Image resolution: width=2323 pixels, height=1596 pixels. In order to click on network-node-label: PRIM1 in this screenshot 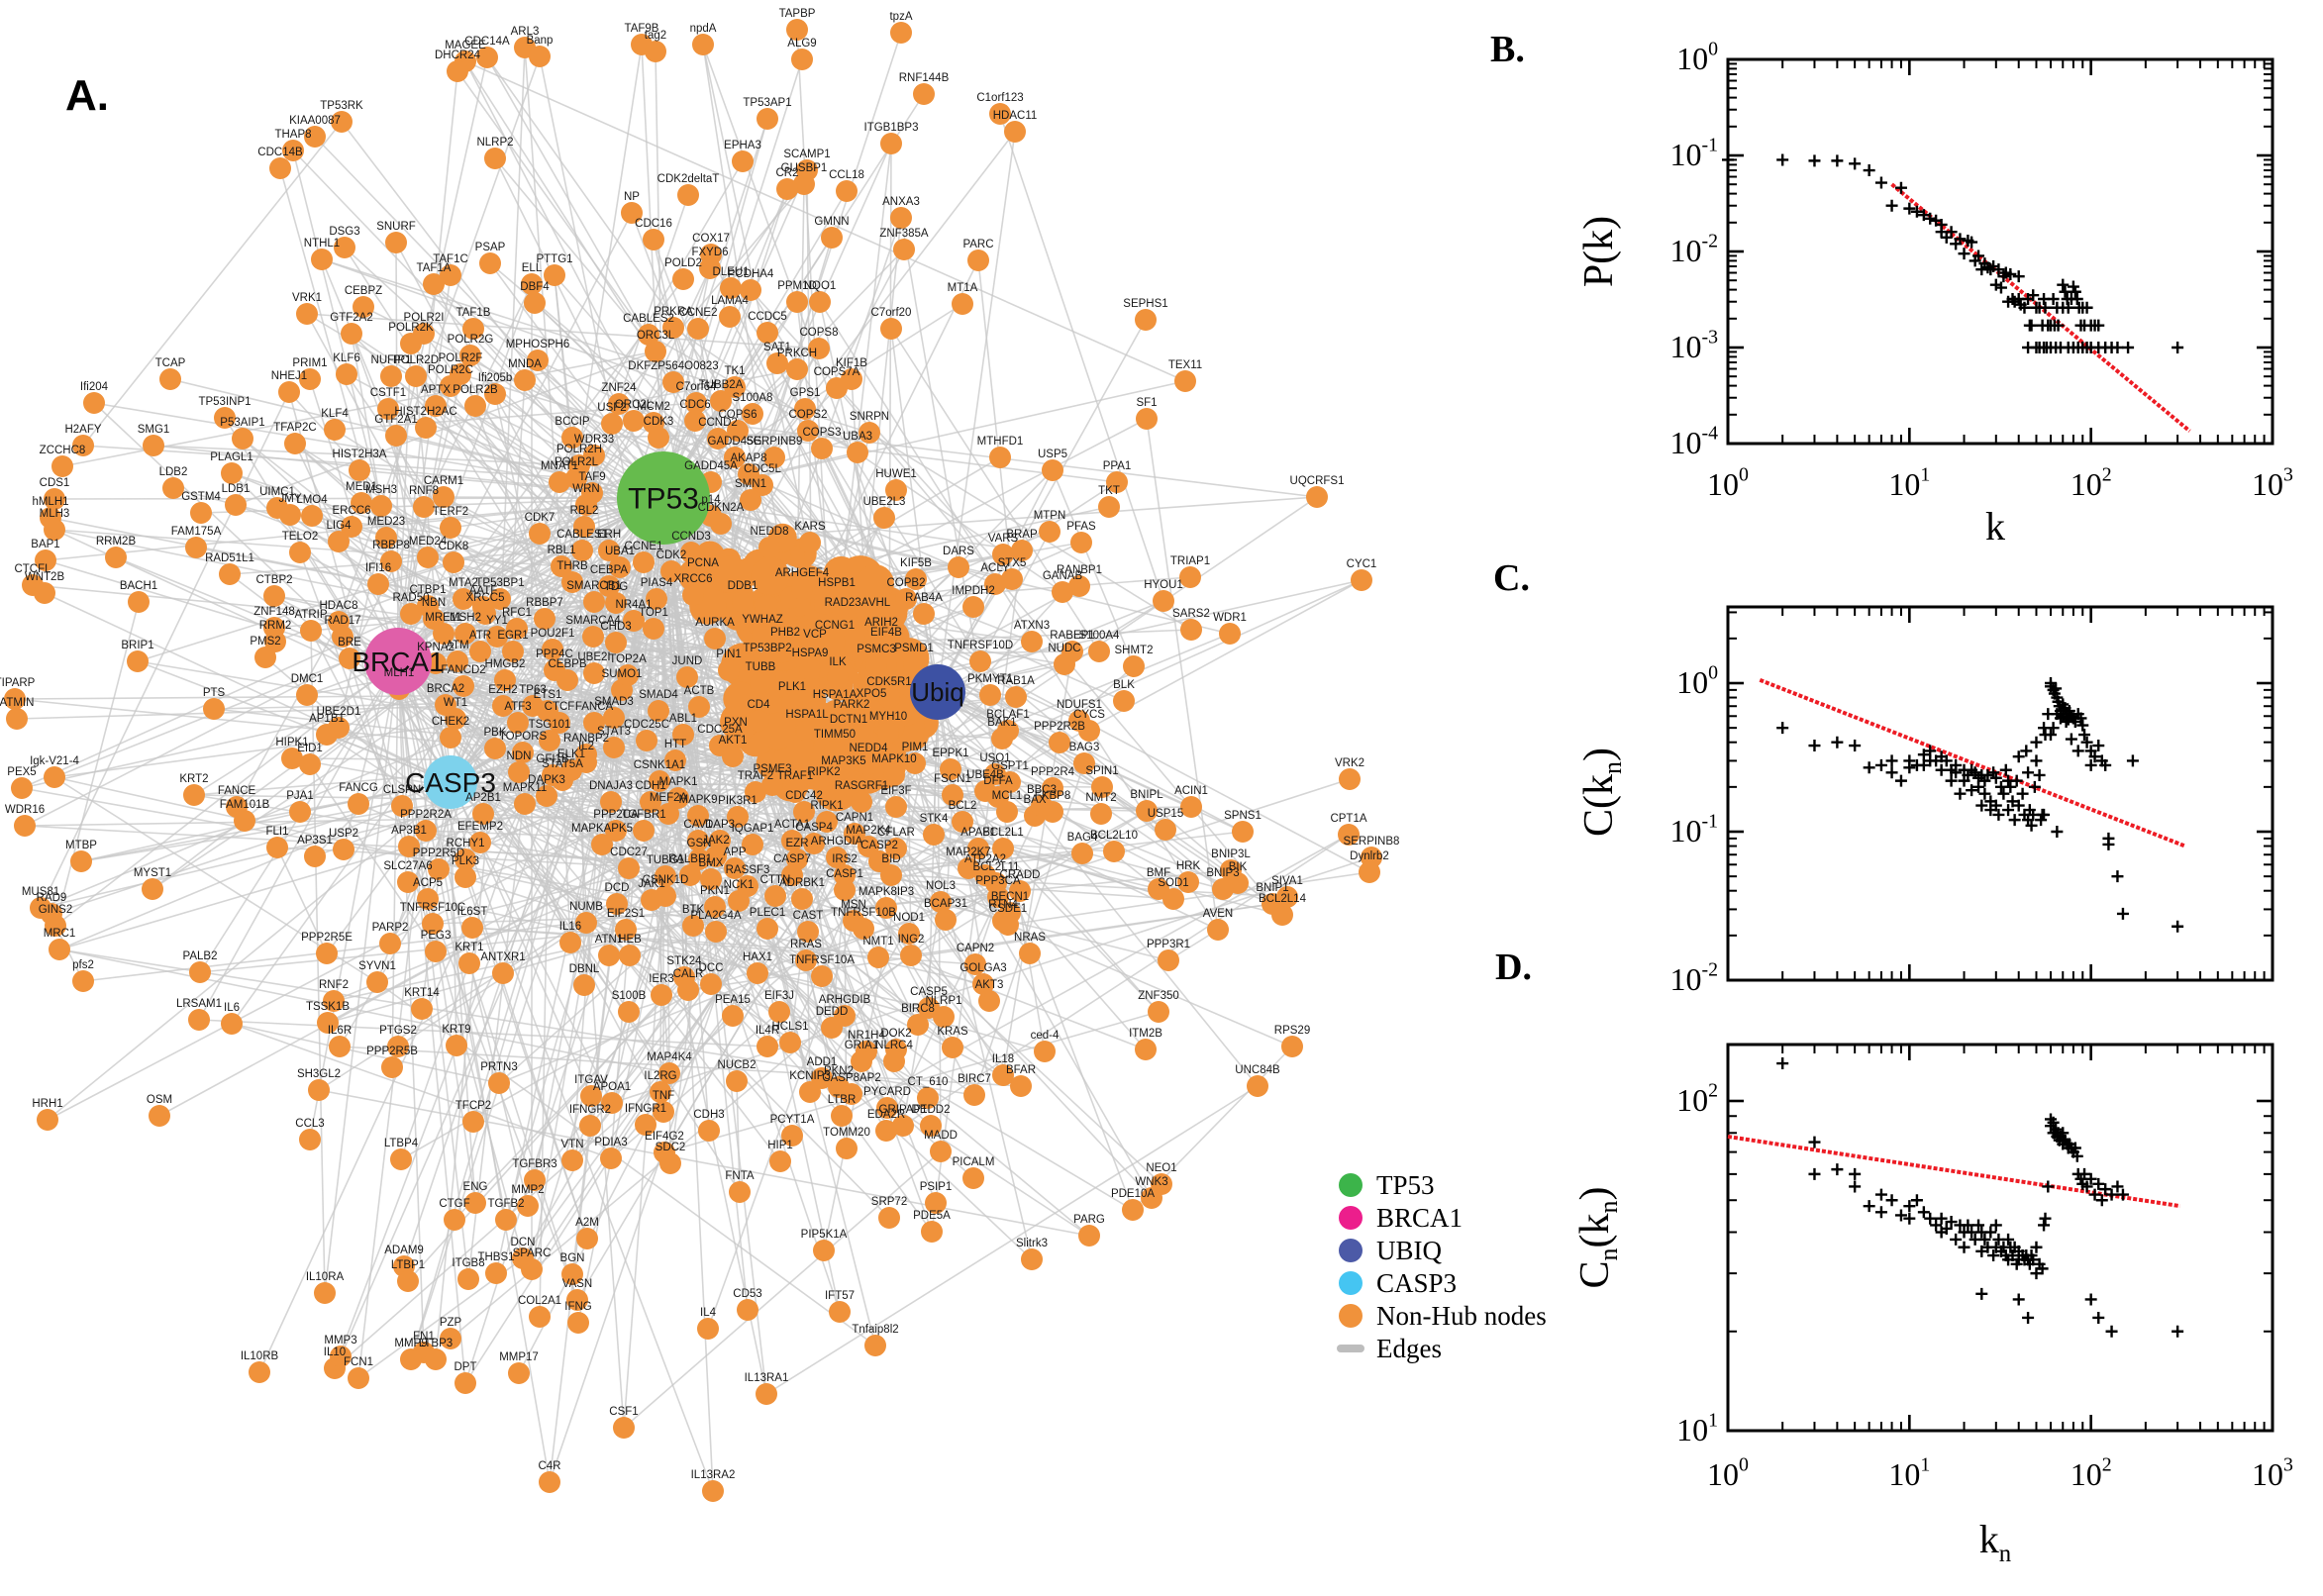, I will do `click(309, 363)`.